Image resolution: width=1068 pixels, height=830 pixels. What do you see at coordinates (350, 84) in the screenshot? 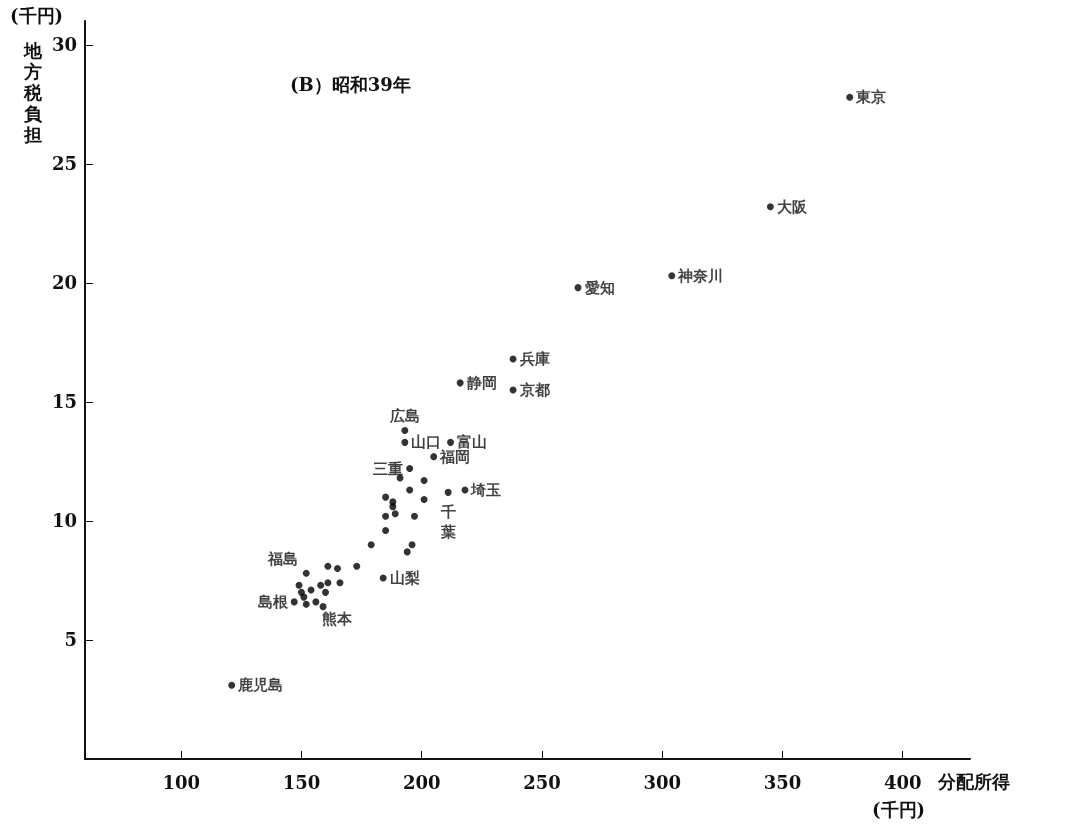
I see `text: (B）昭和39年` at bounding box center [350, 84].